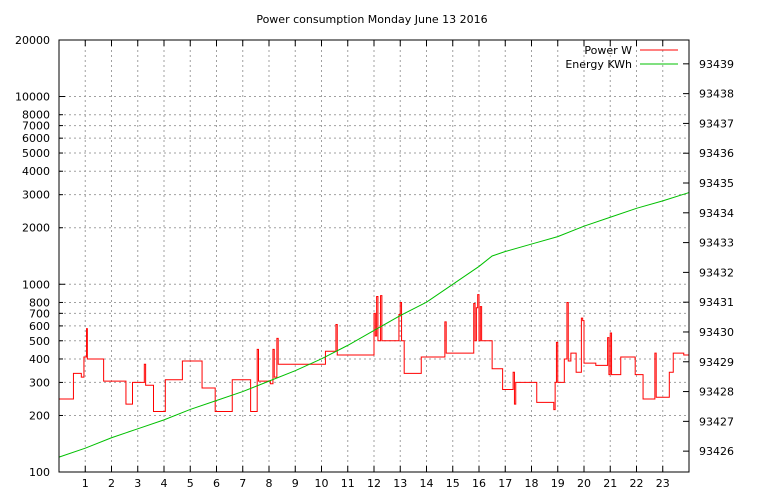 Image resolution: width=768 pixels, height=500 pixels. Describe the element at coordinates (216, 483) in the screenshot. I see `x-tick-label: 6` at that location.